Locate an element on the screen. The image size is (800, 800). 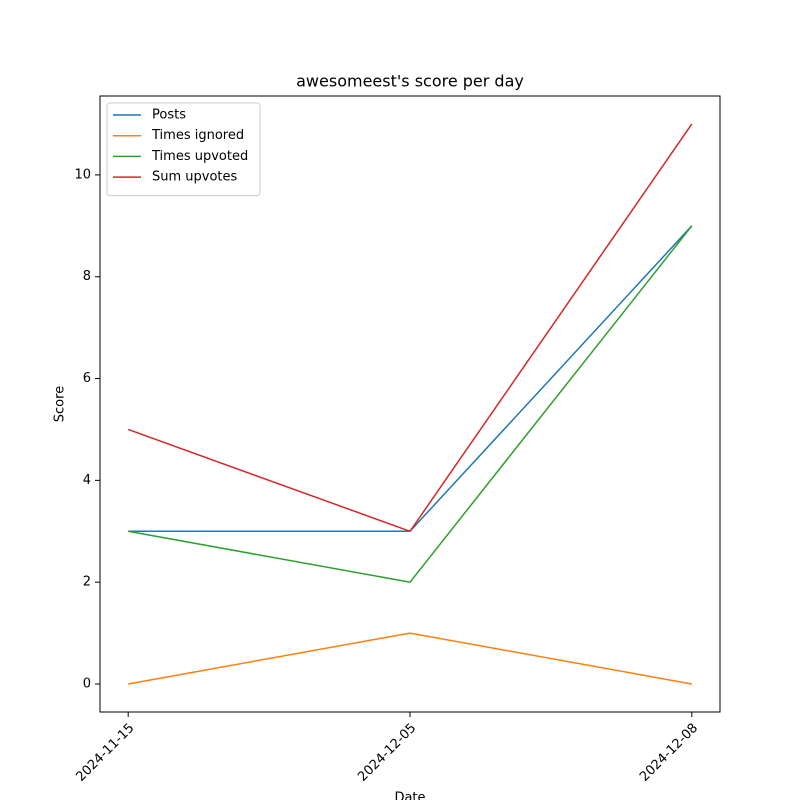
y-tick-label: 4 is located at coordinates (87, 480).